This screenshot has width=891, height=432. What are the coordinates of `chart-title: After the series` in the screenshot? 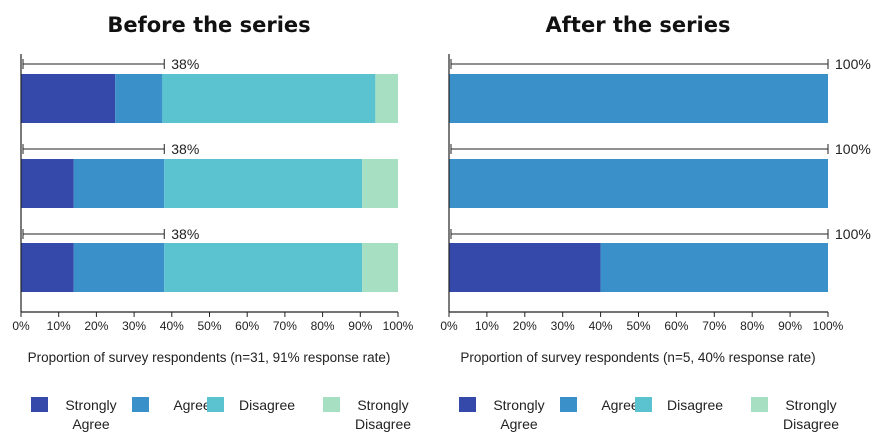 It's located at (638, 25).